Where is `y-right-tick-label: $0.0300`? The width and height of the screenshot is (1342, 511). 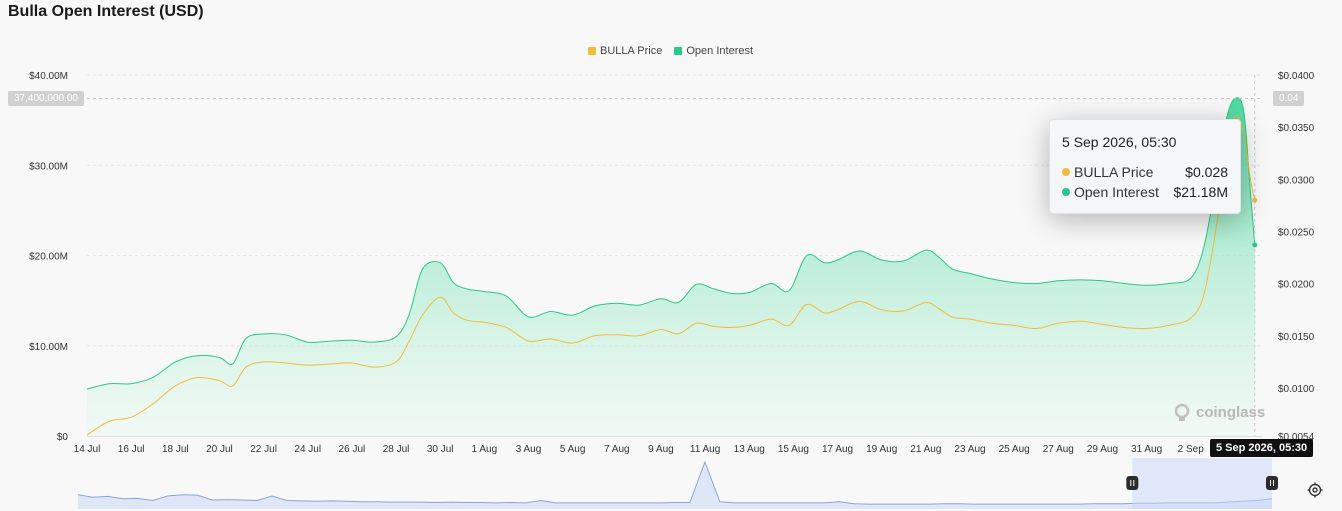
y-right-tick-label: $0.0300 is located at coordinates (1296, 180).